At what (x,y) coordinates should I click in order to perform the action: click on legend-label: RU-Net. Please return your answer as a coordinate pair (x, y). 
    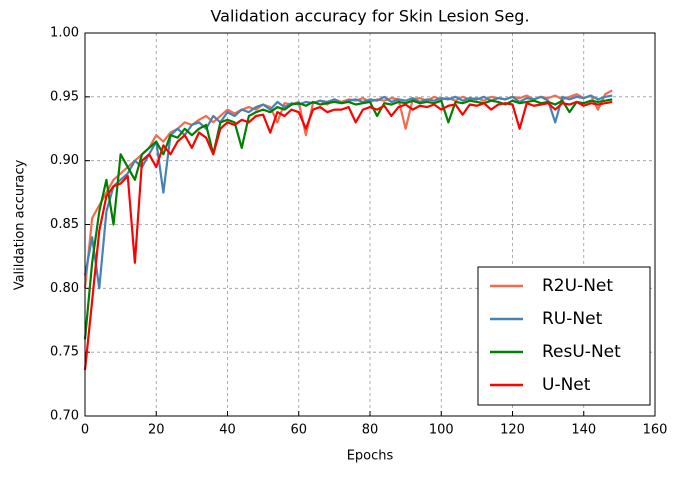
    Looking at the image, I should click on (572, 319).